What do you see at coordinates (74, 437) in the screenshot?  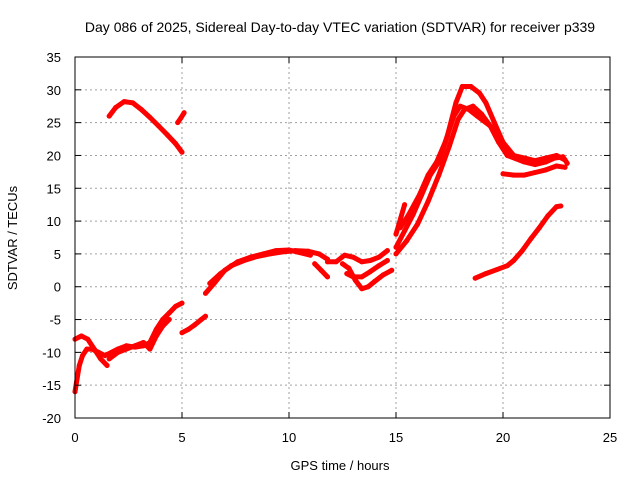 I see `x-tick-label: 0` at bounding box center [74, 437].